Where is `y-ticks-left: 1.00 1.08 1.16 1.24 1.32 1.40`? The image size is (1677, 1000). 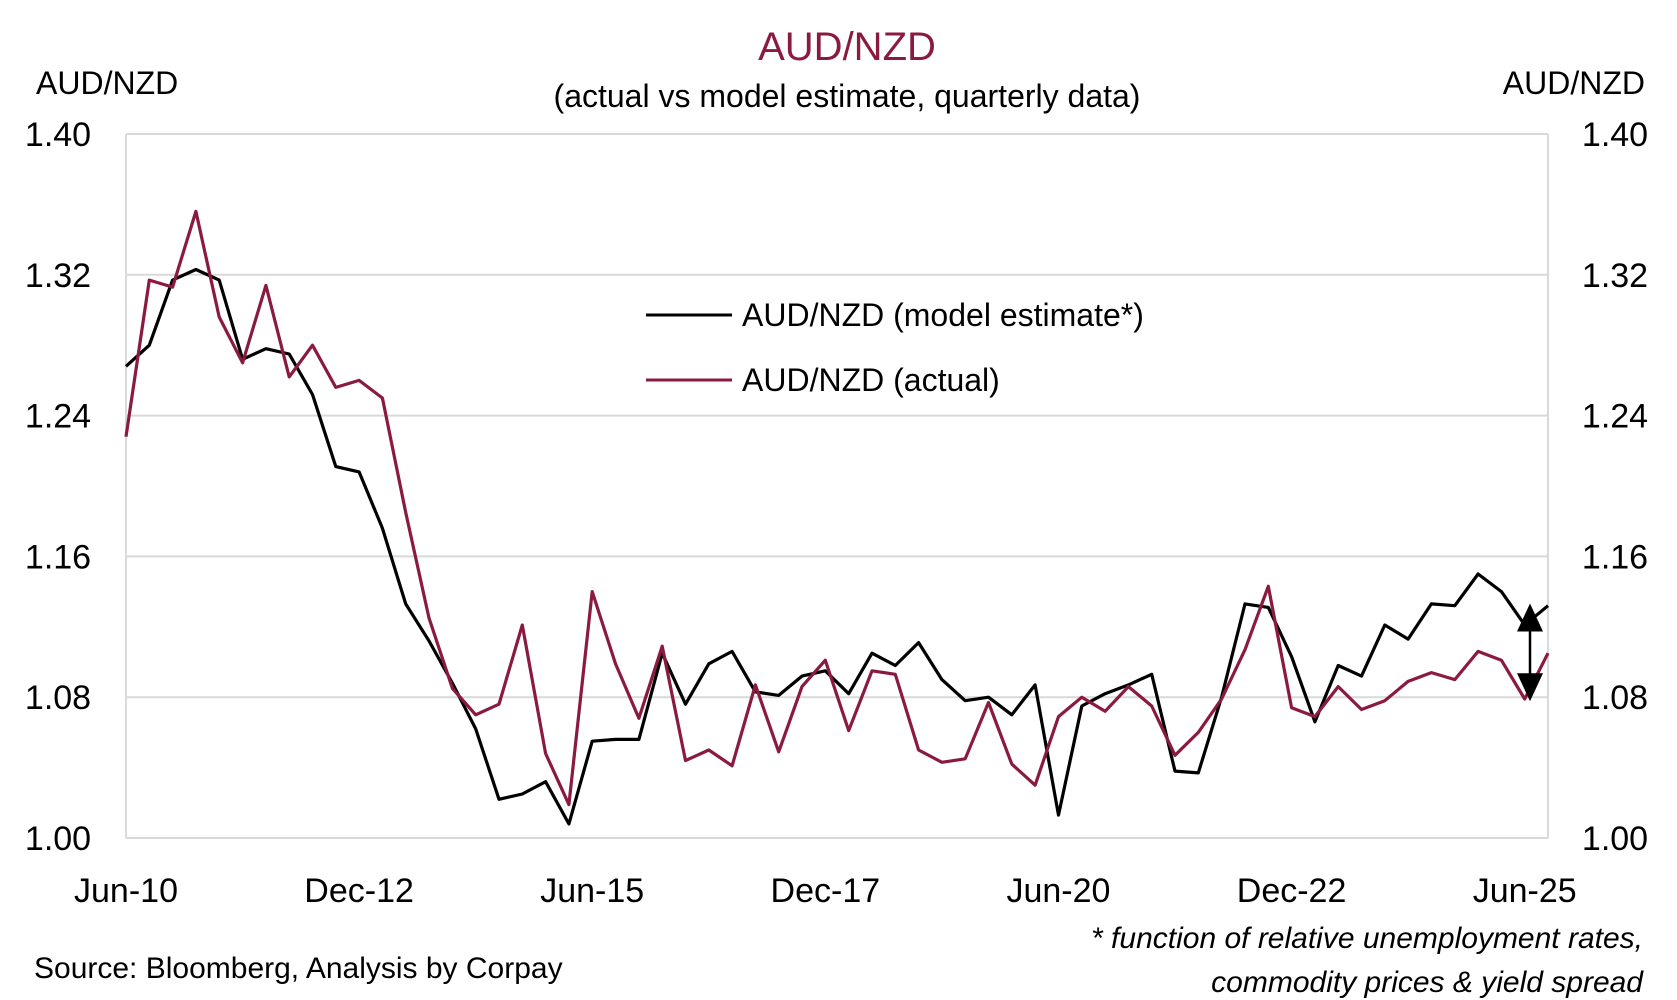
y-ticks-left: 1.00 1.08 1.16 1.24 1.32 1.40 is located at coordinates (58, 487).